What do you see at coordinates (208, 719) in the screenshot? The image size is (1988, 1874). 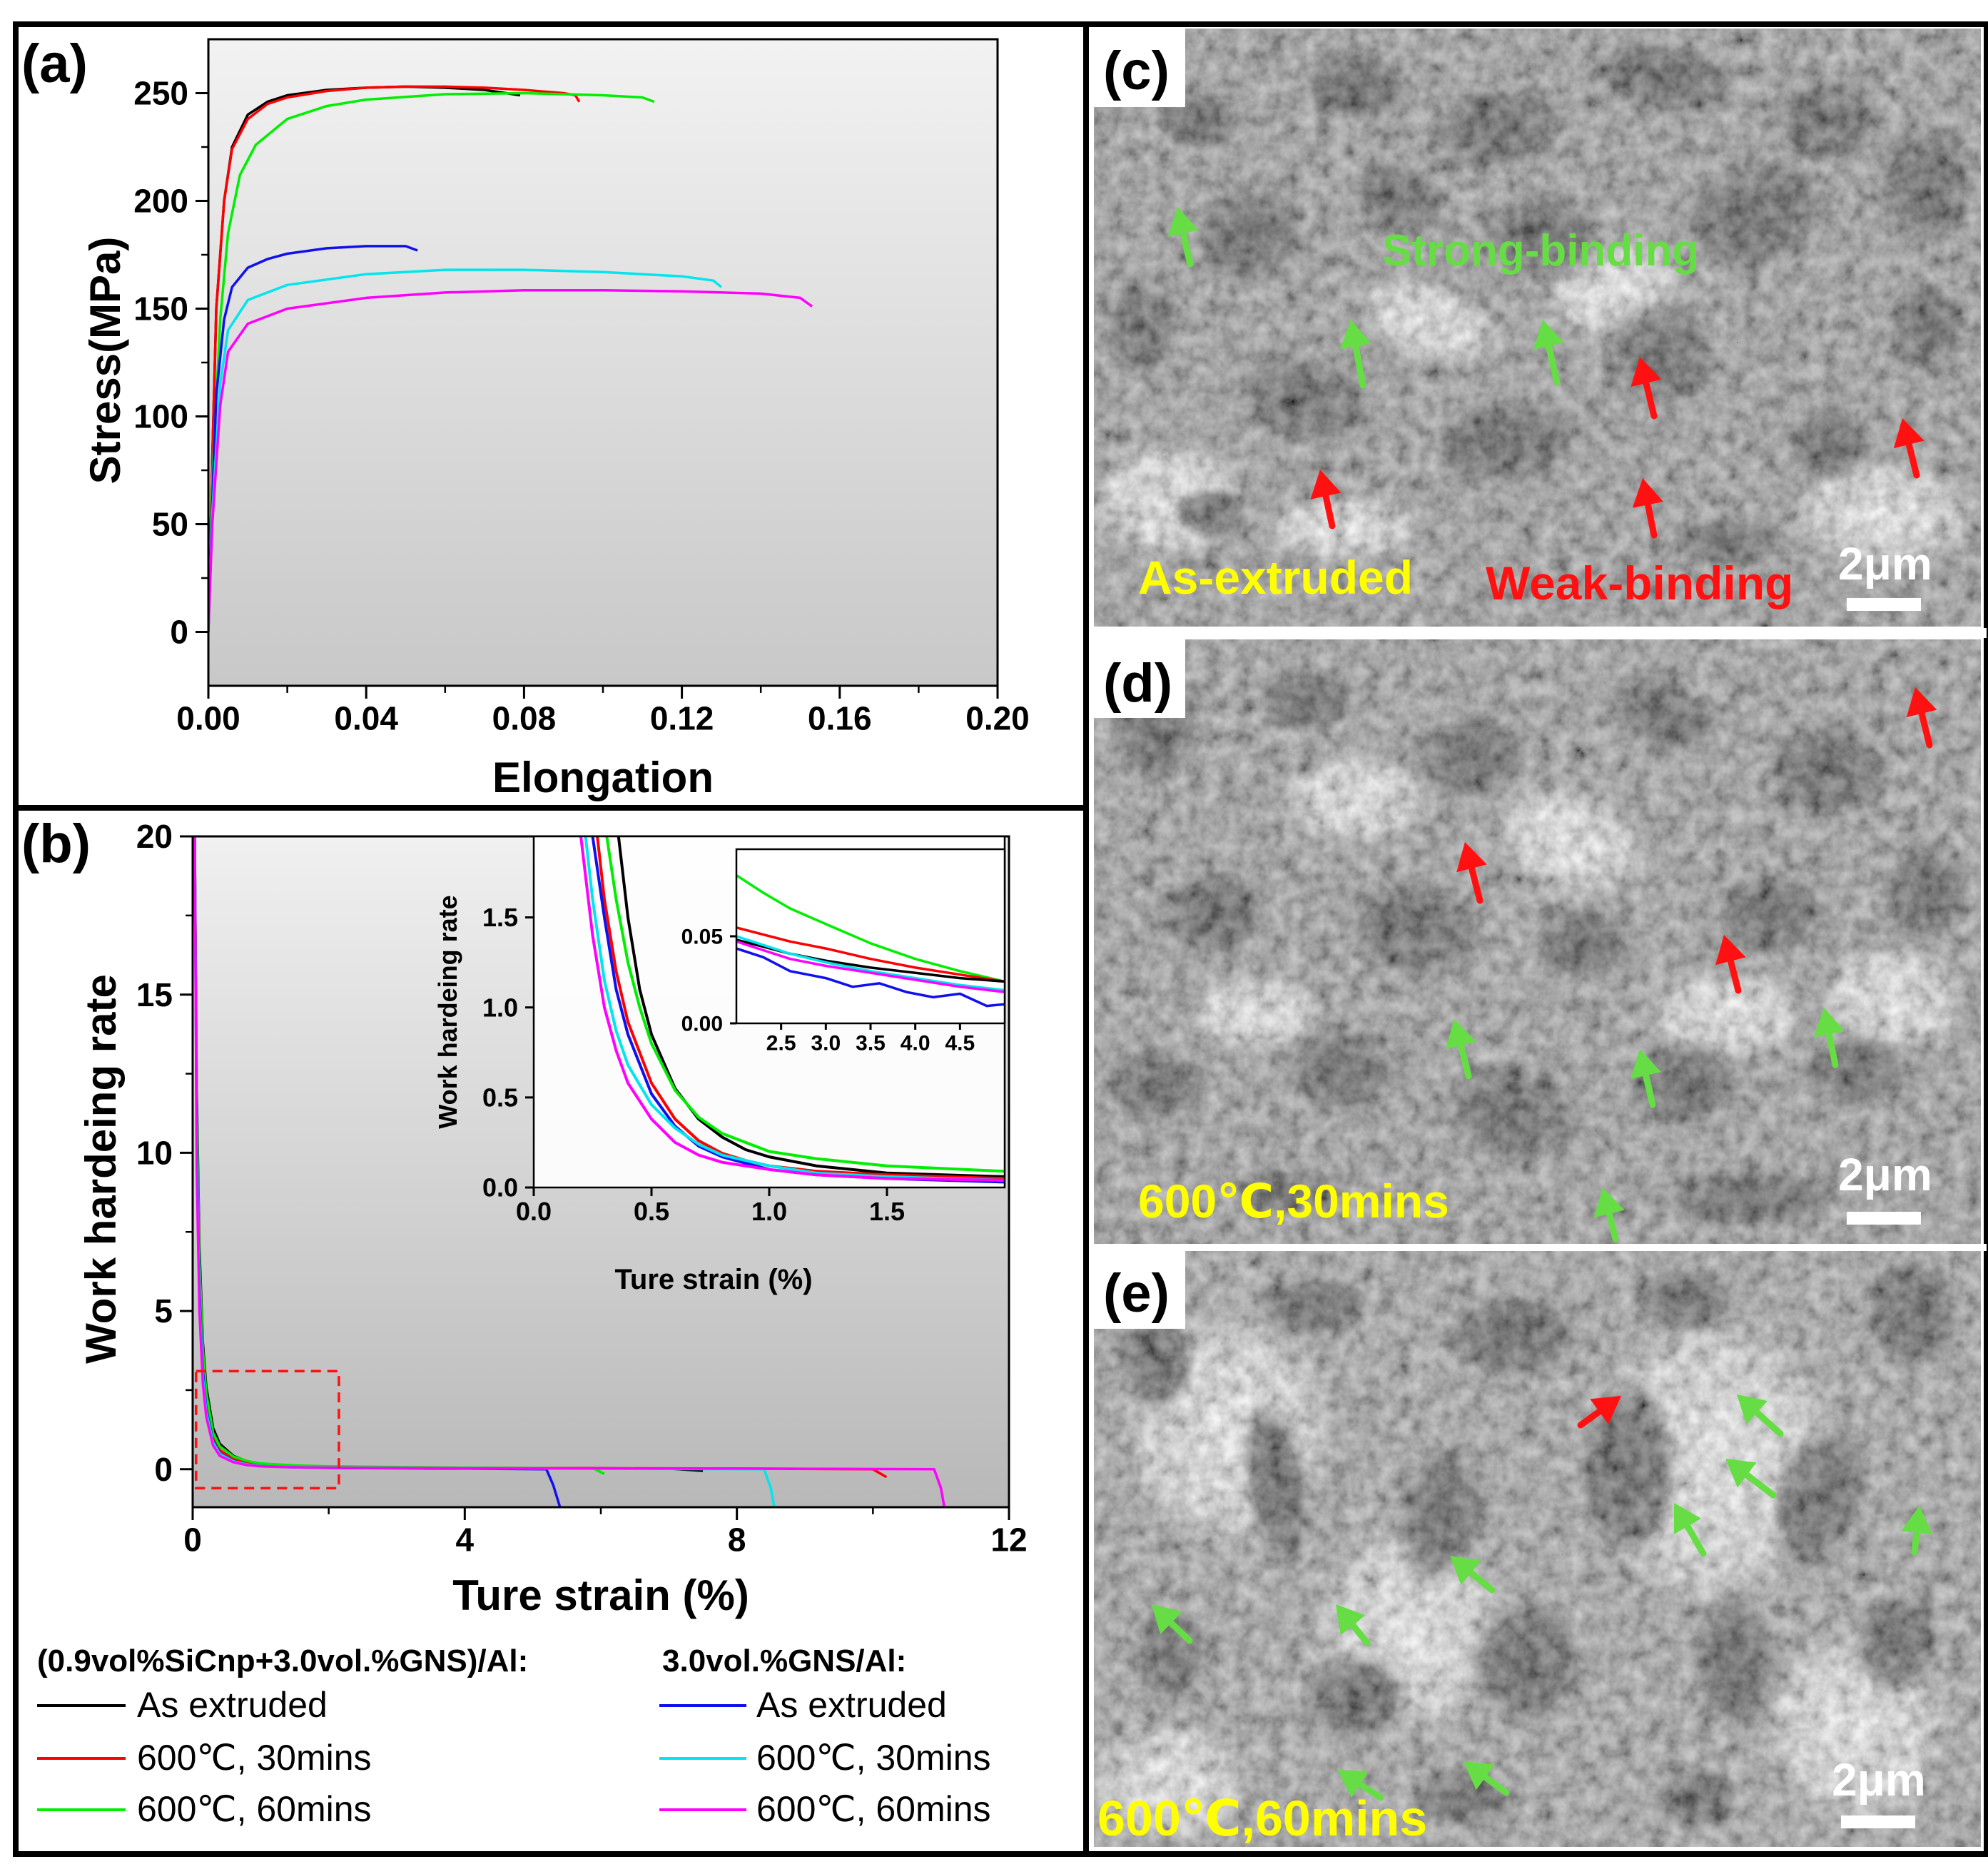 I see `panel-a-xtick-label: 0.00` at bounding box center [208, 719].